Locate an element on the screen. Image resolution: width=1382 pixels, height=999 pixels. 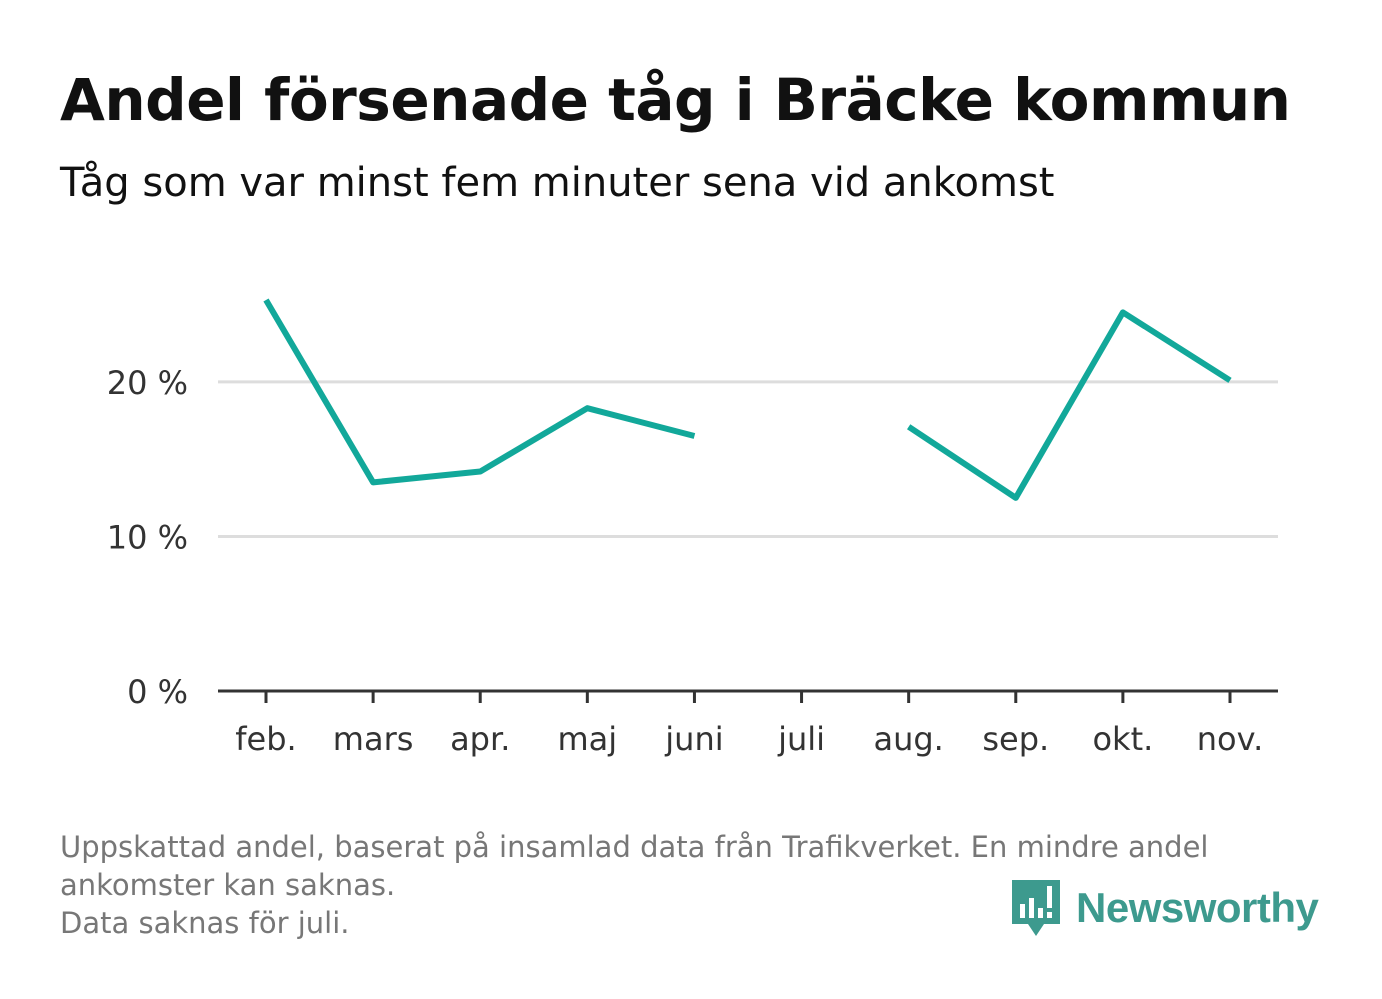
x-tick-label: aug. is located at coordinates (908, 739).